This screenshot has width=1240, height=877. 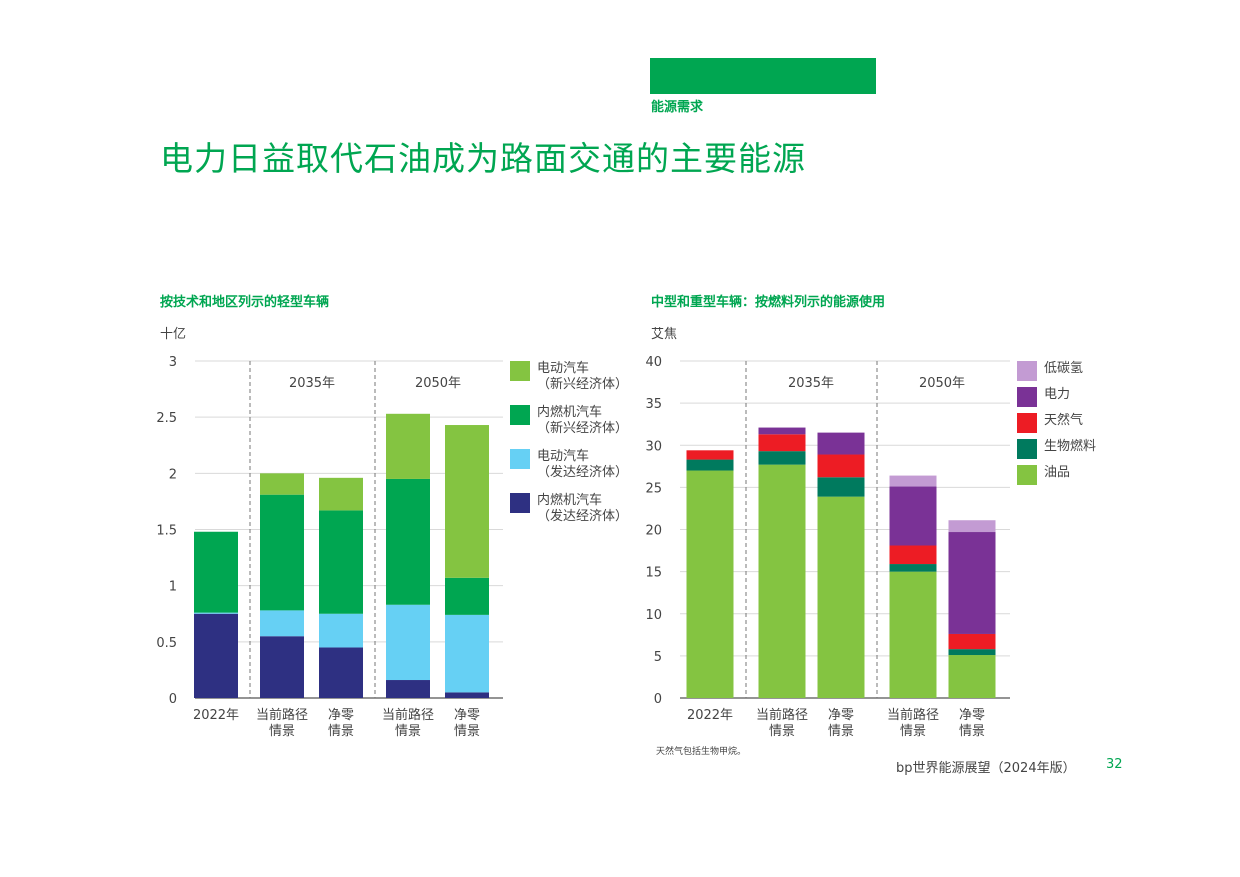 What do you see at coordinates (173, 334) in the screenshot?
I see `chart1-unit: 十亿` at bounding box center [173, 334].